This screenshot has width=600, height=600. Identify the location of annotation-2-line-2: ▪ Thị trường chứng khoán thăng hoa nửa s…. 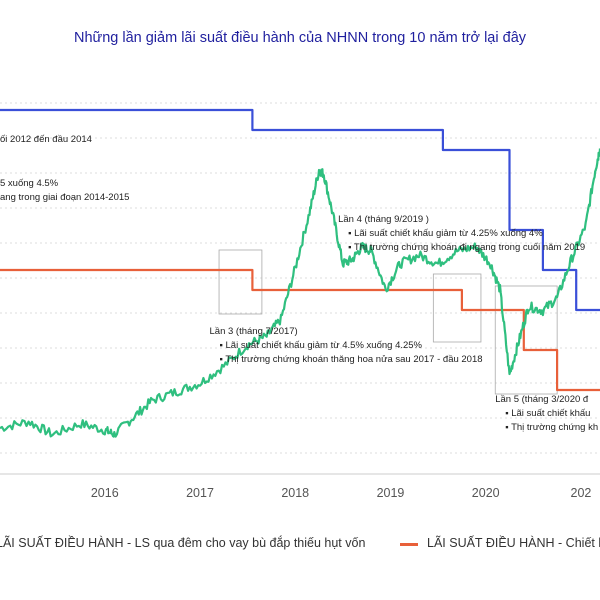
(351, 359).